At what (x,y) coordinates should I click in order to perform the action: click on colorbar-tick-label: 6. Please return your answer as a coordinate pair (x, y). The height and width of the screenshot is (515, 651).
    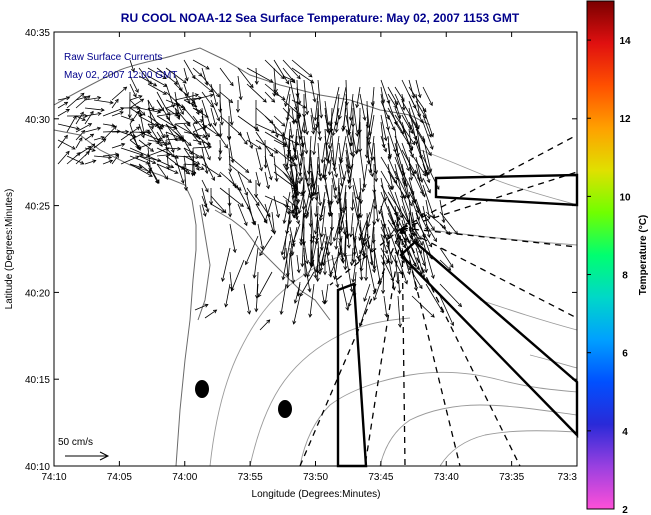
    Looking at the image, I should click on (625, 354).